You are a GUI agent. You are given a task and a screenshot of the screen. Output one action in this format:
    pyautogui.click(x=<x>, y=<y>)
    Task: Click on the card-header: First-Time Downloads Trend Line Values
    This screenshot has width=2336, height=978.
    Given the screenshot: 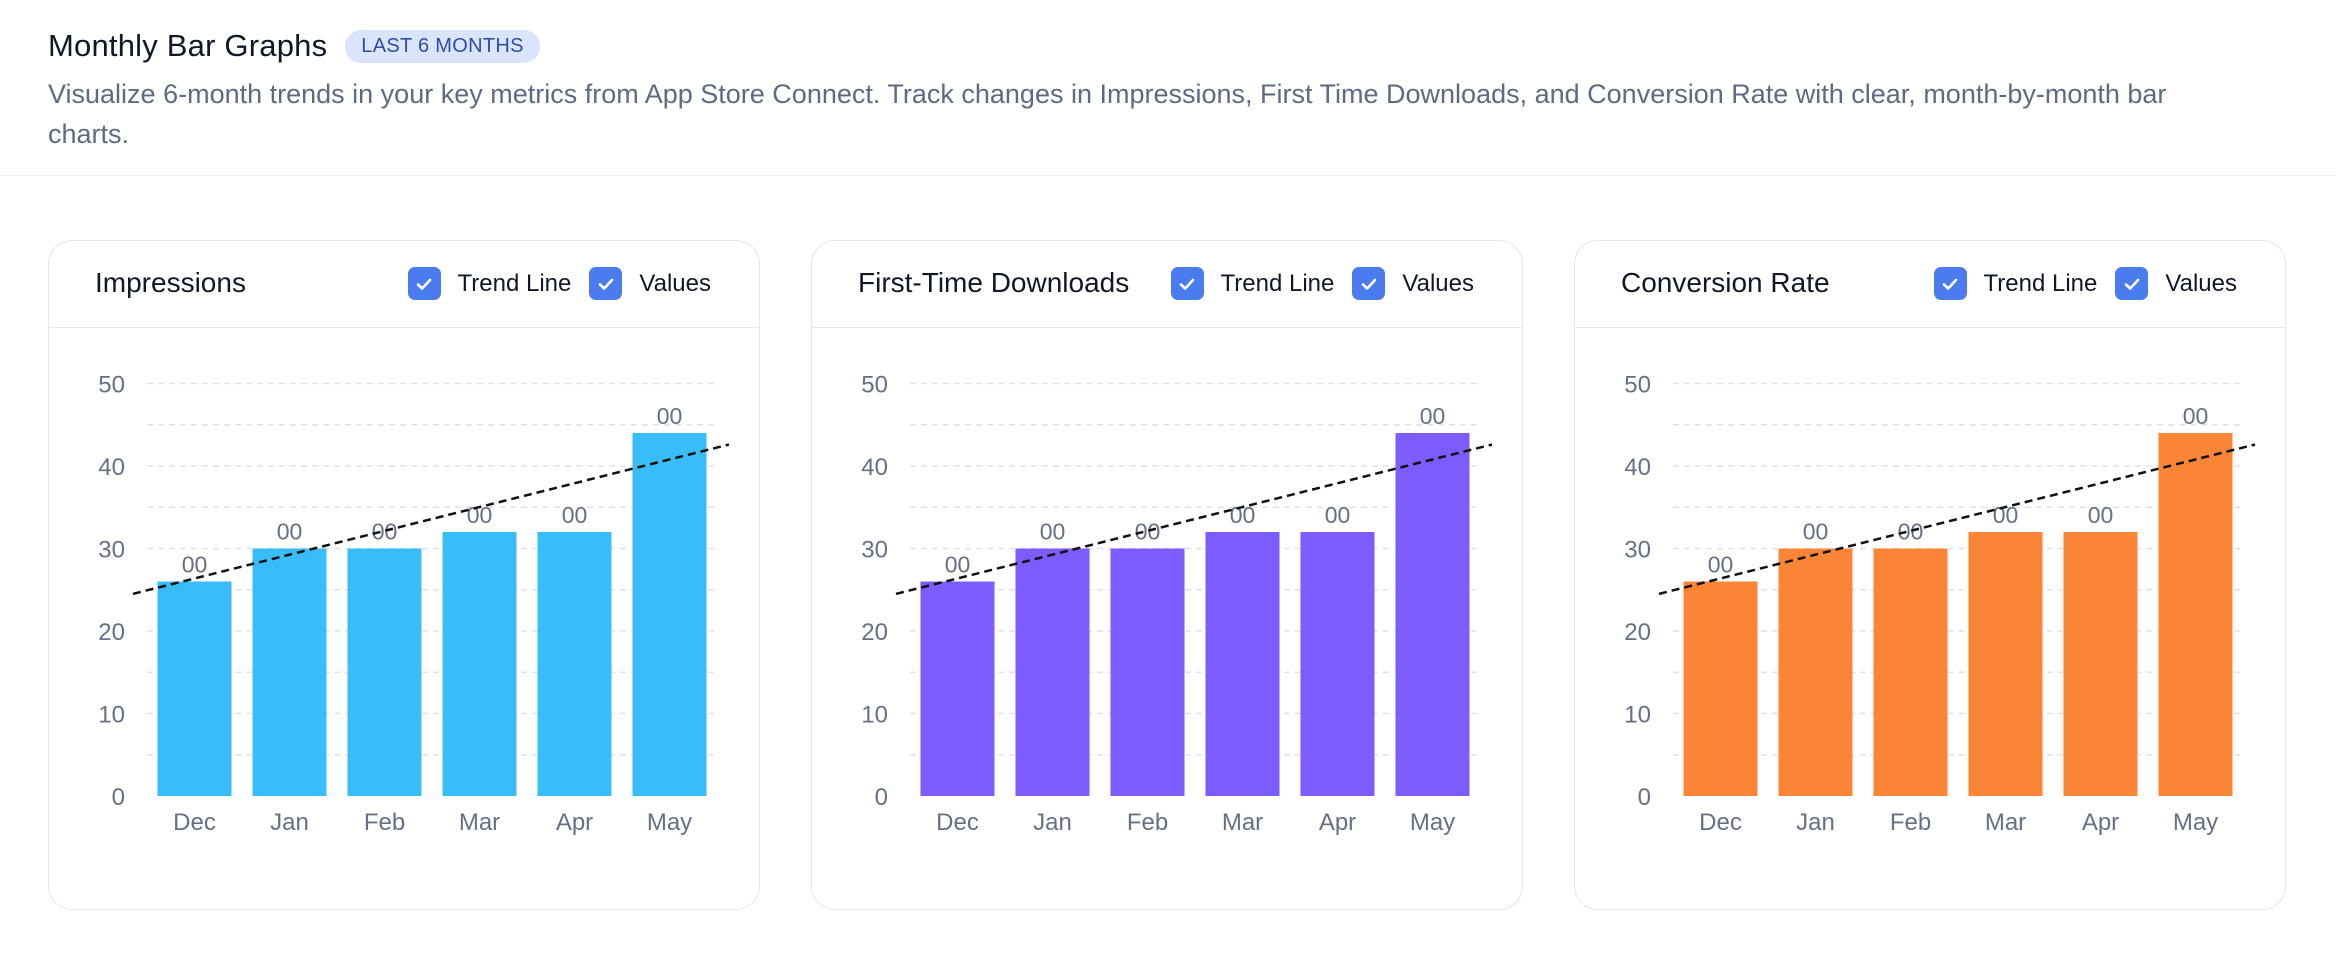 What is the action you would take?
    pyautogui.click(x=1167, y=284)
    